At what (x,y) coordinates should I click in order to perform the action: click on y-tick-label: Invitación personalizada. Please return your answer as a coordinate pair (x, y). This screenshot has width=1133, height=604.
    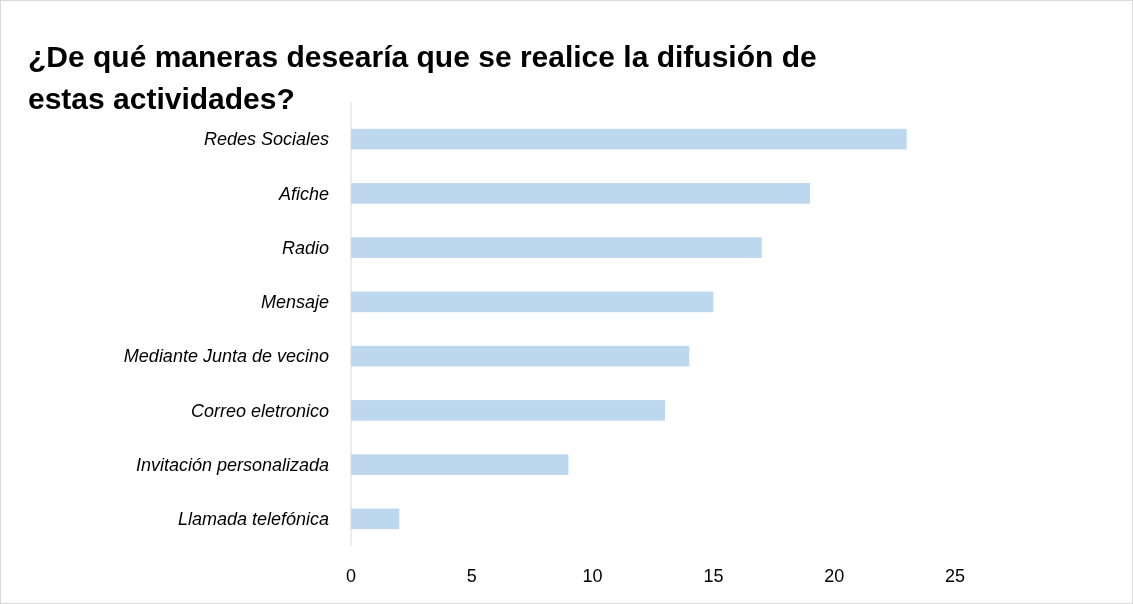
    Looking at the image, I should click on (232, 464).